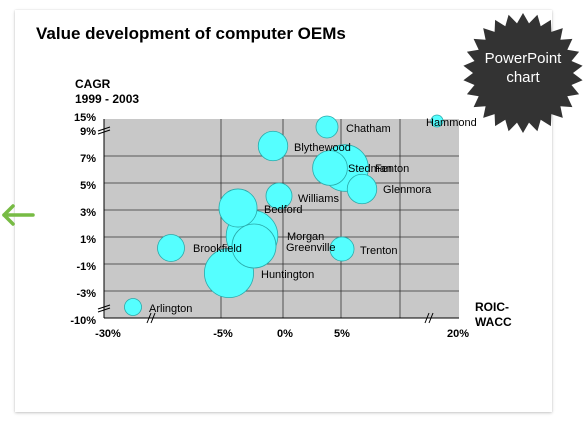  Describe the element at coordinates (283, 210) in the screenshot. I see `label-bedford: Bedford` at that location.